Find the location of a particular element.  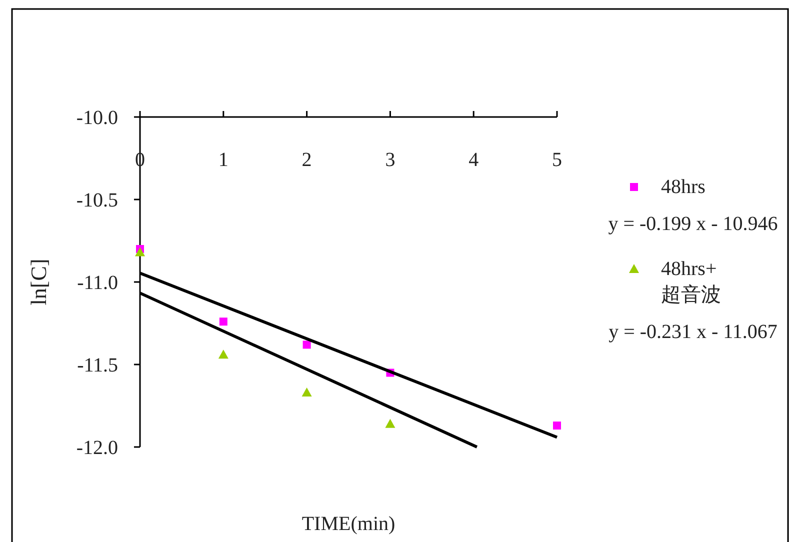

x-tick-label: 4 is located at coordinates (473, 160).